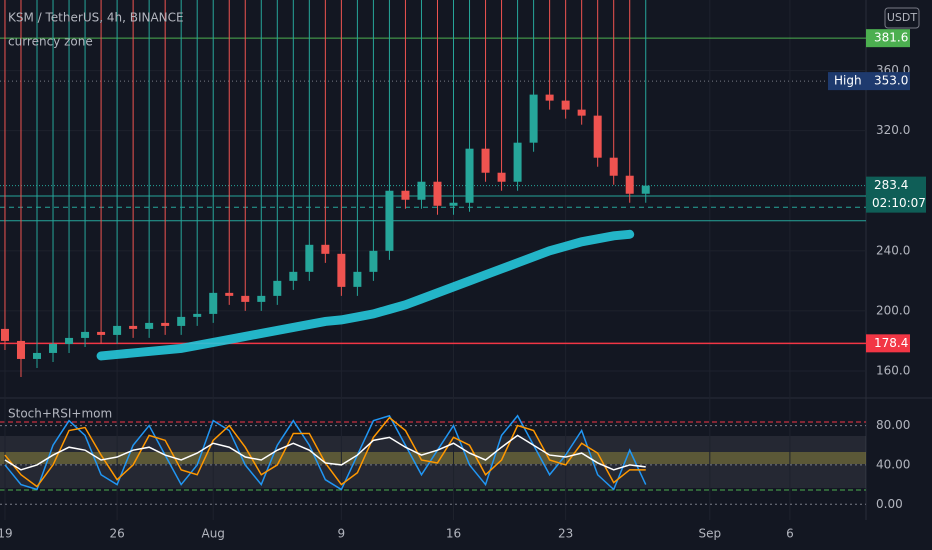 The image size is (932, 550). What do you see at coordinates (342, 534) in the screenshot?
I see `x-tick-label: 9` at bounding box center [342, 534].